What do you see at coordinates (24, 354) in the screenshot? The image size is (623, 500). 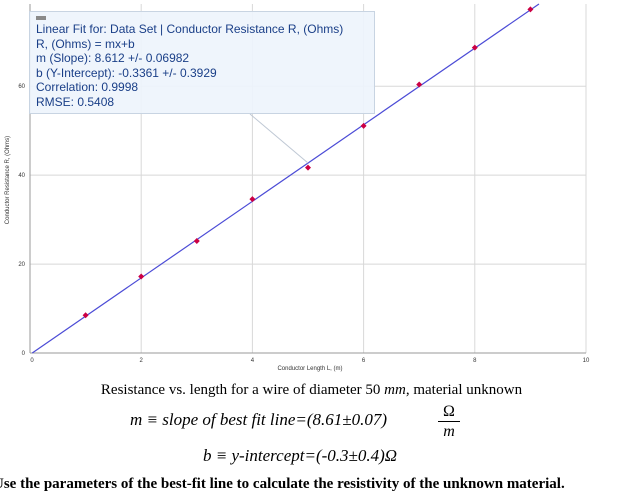 I see `y-tick-label: 0` at bounding box center [24, 354].